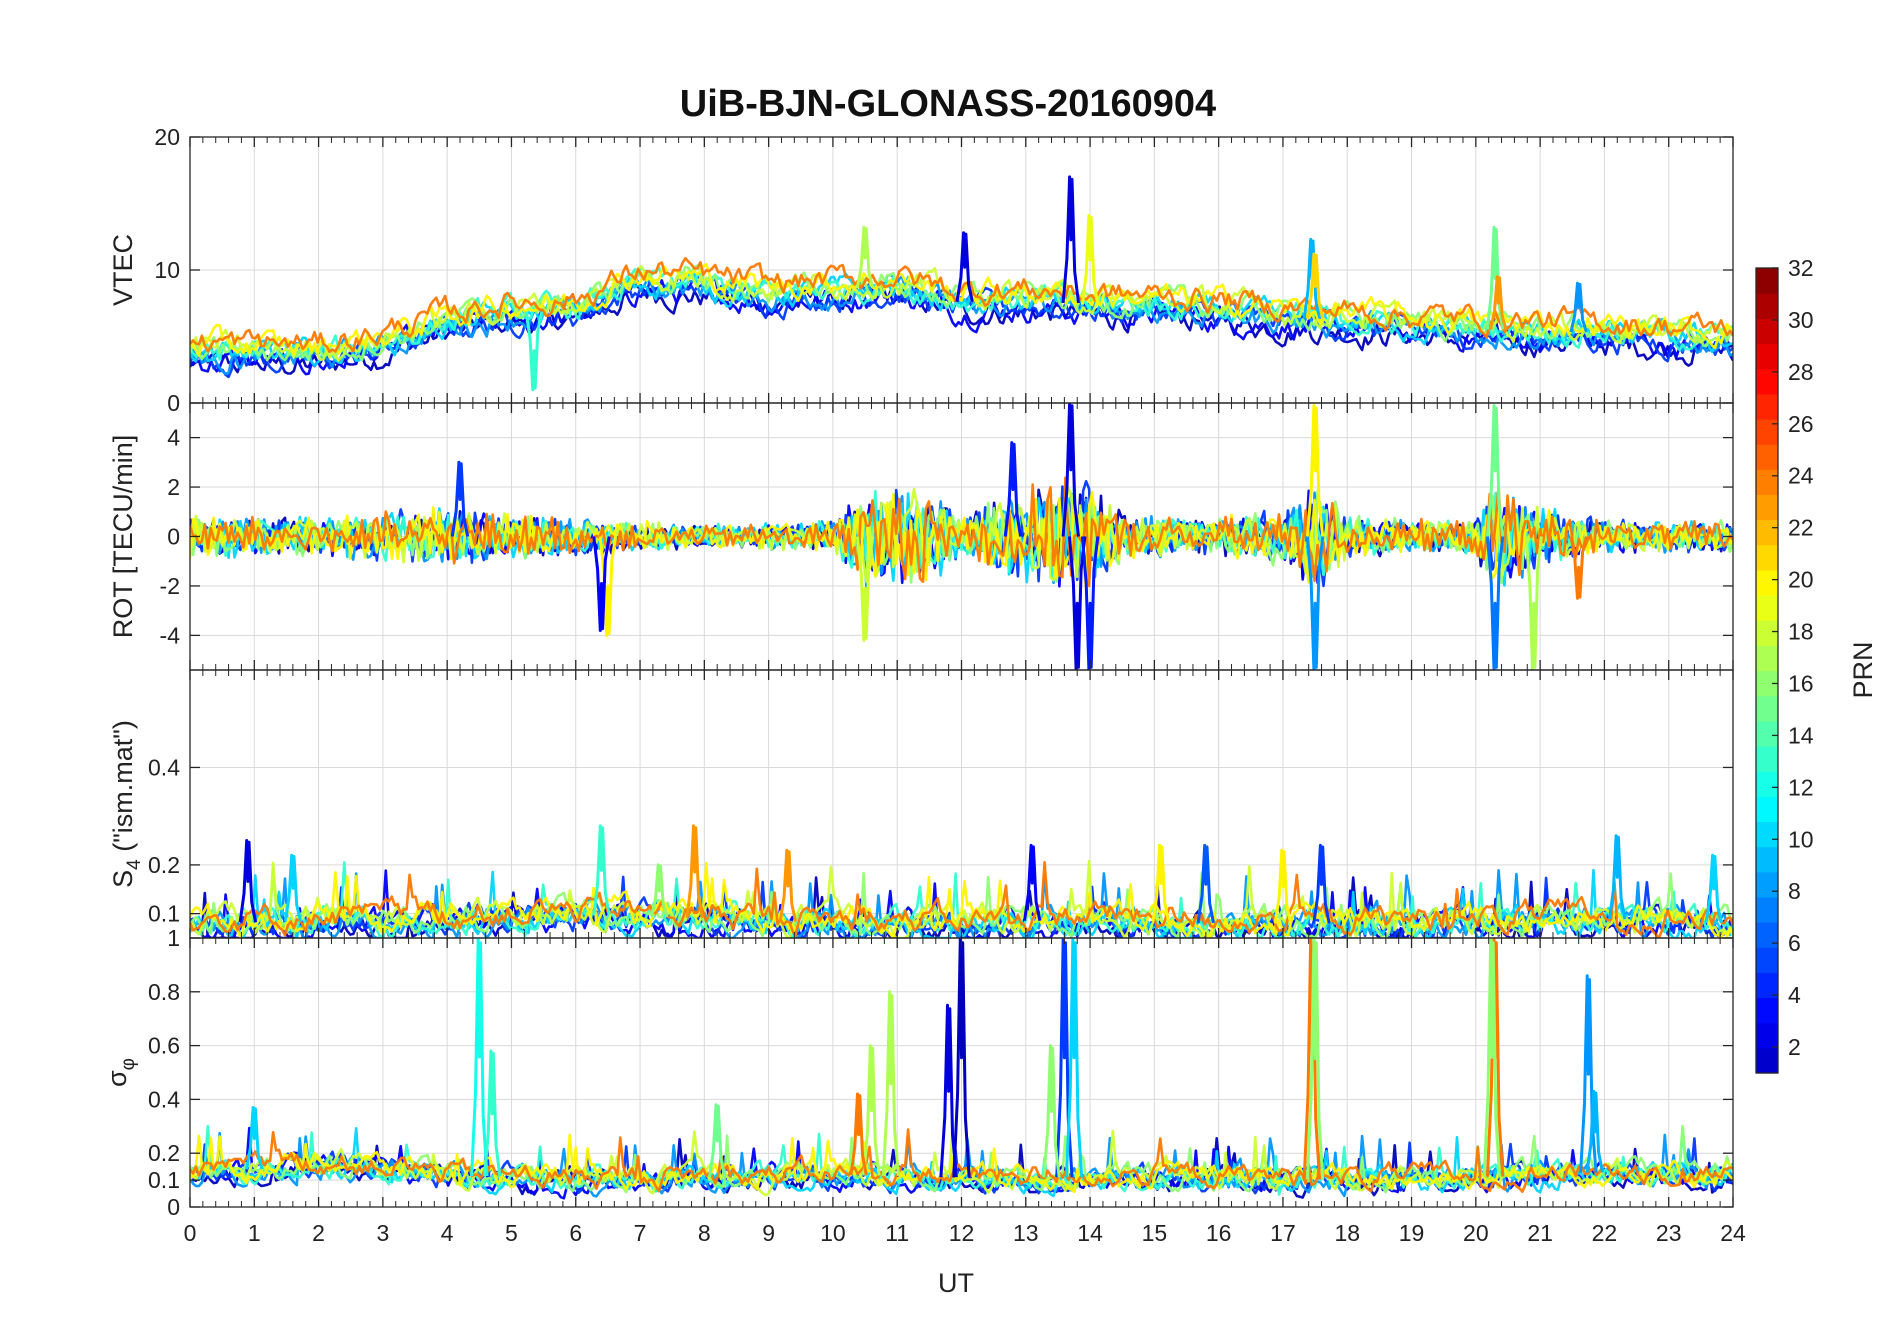  What do you see at coordinates (1794, 995) in the screenshot?
I see `colorbar-tick-label: 4` at bounding box center [1794, 995].